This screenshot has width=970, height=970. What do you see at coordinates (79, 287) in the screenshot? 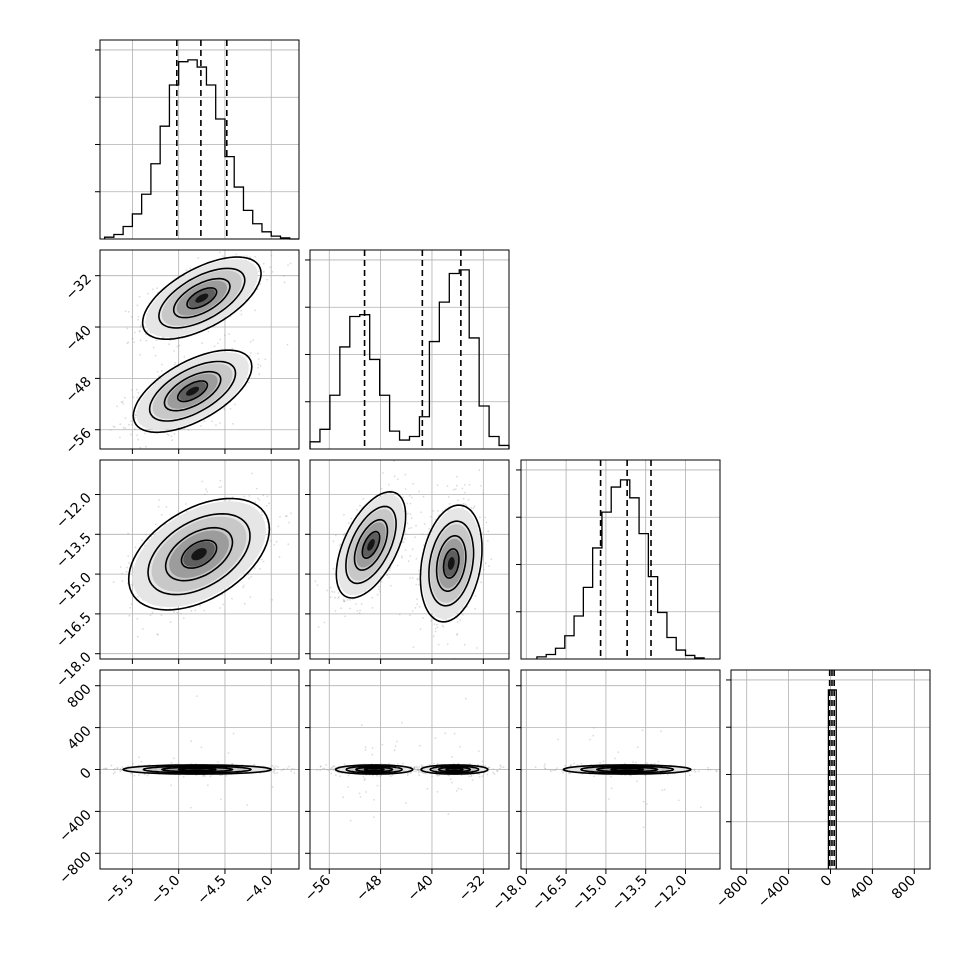
I see `y-tick-label: −32` at bounding box center [79, 287].